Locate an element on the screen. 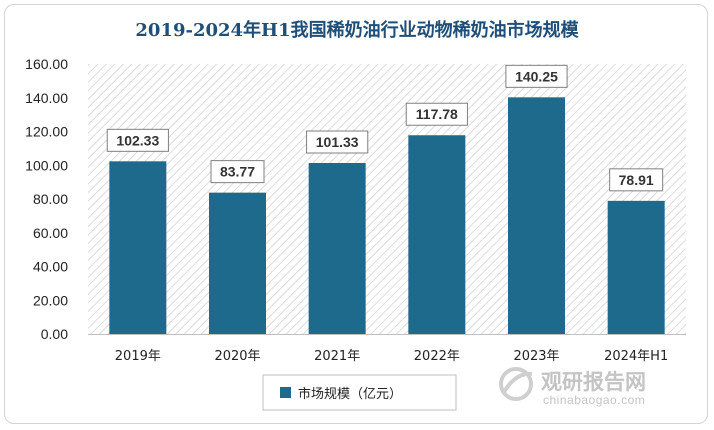 This screenshot has width=714, height=430. data-label: 101.33 is located at coordinates (337, 142).